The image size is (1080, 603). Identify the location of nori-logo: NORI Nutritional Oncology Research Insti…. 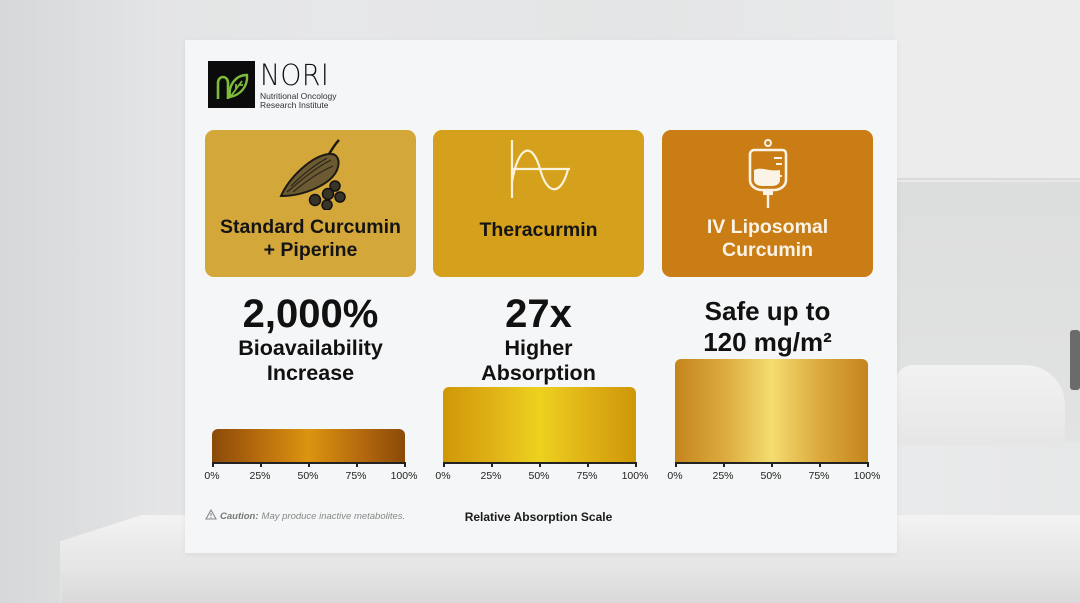
(272, 85).